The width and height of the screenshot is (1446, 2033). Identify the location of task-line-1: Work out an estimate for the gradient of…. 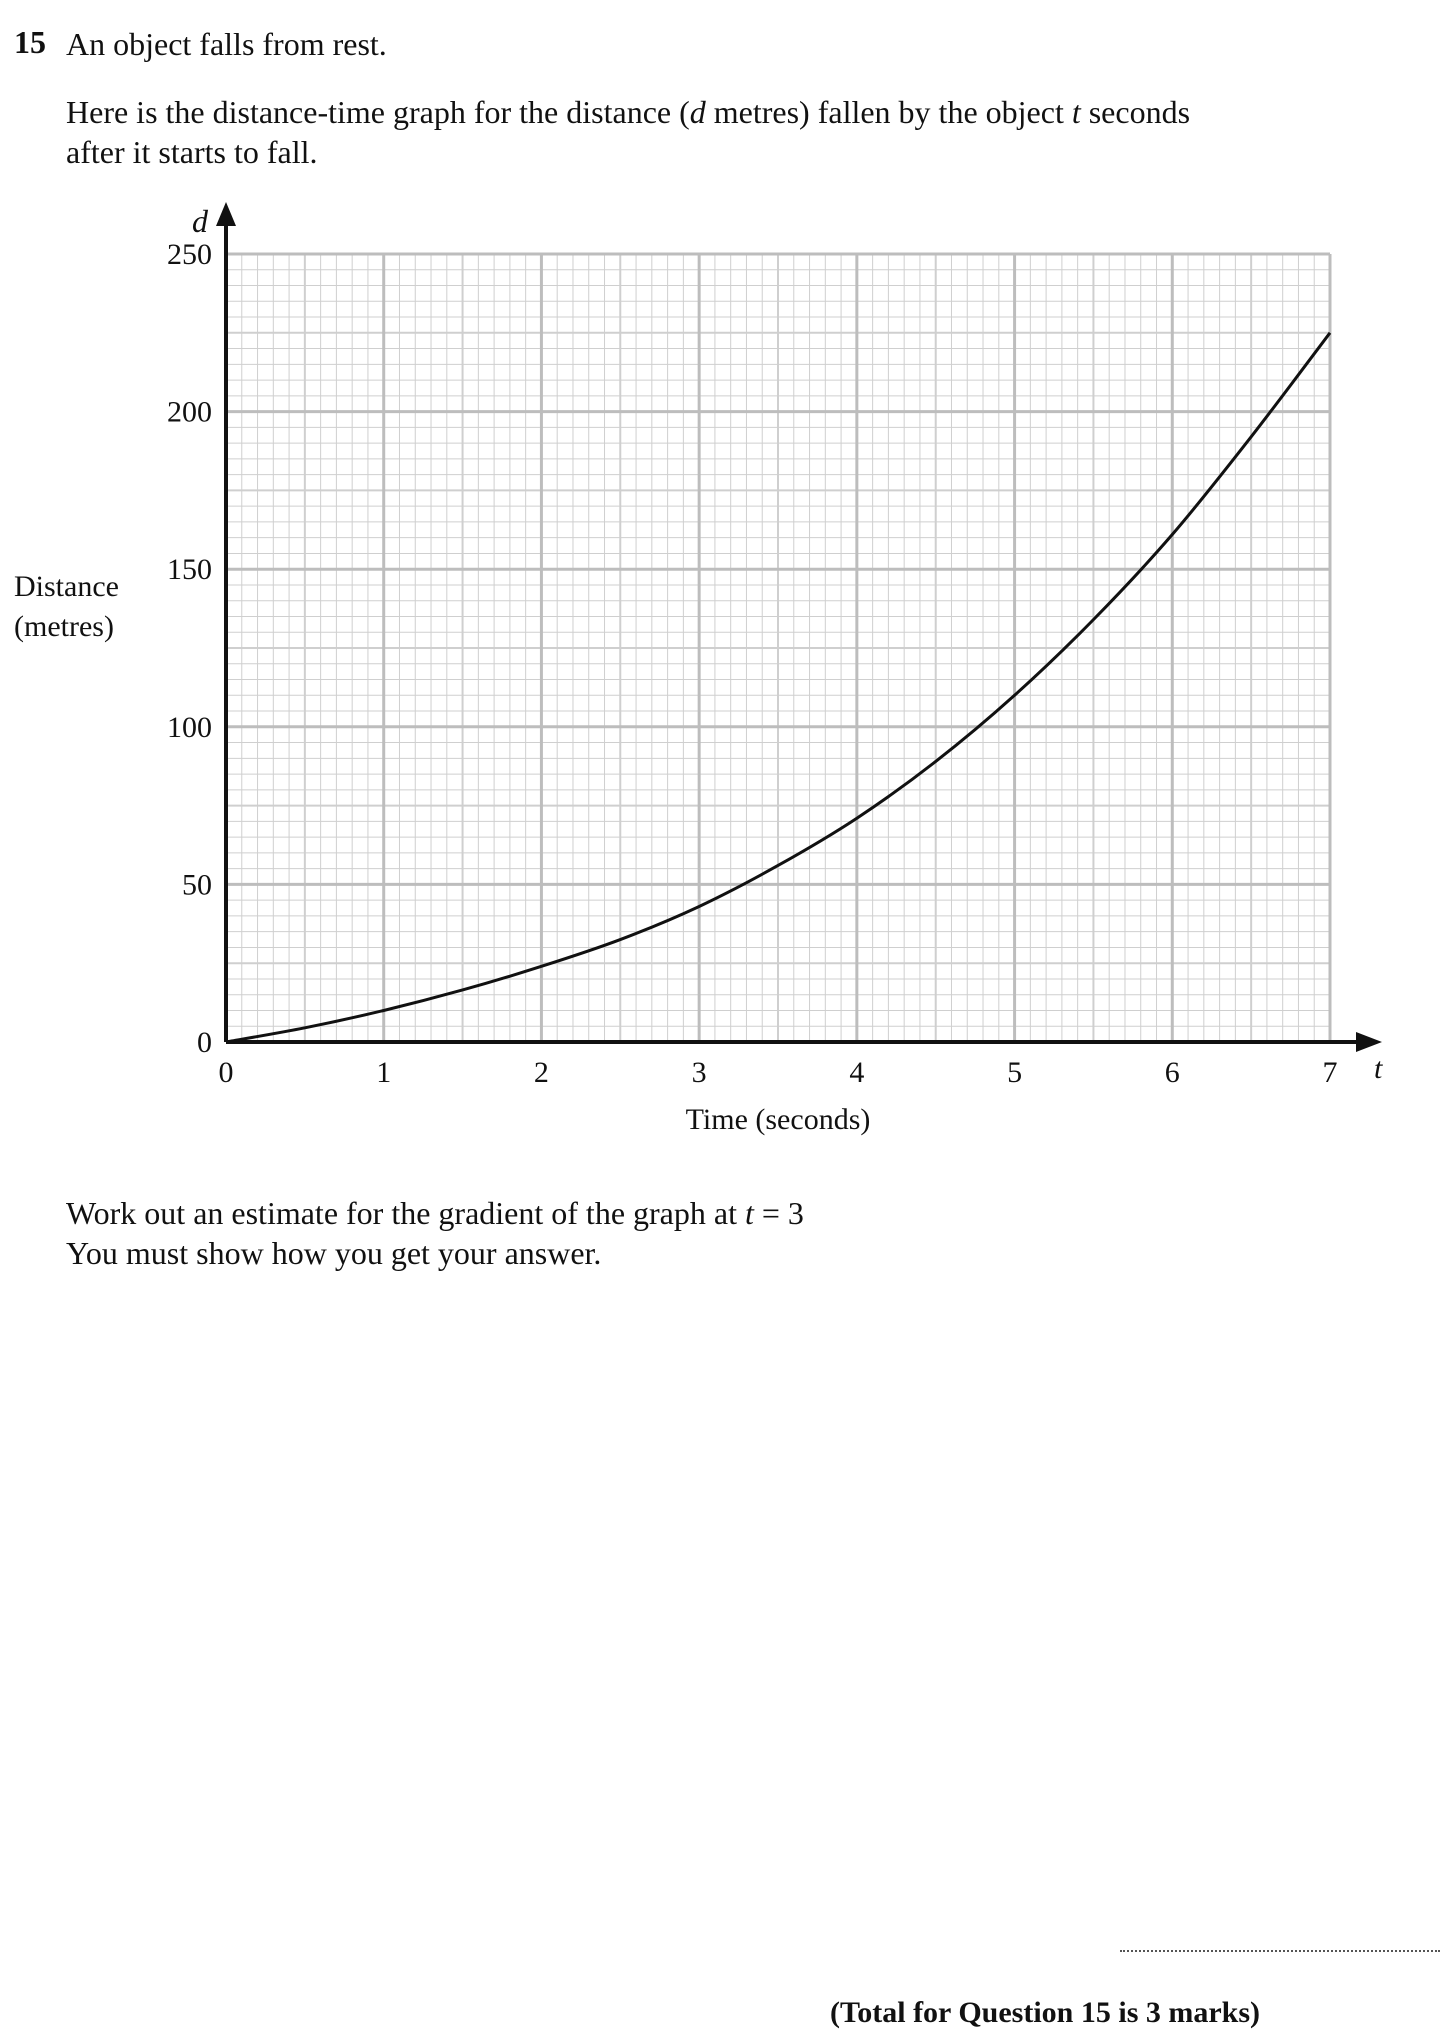
(435, 1213).